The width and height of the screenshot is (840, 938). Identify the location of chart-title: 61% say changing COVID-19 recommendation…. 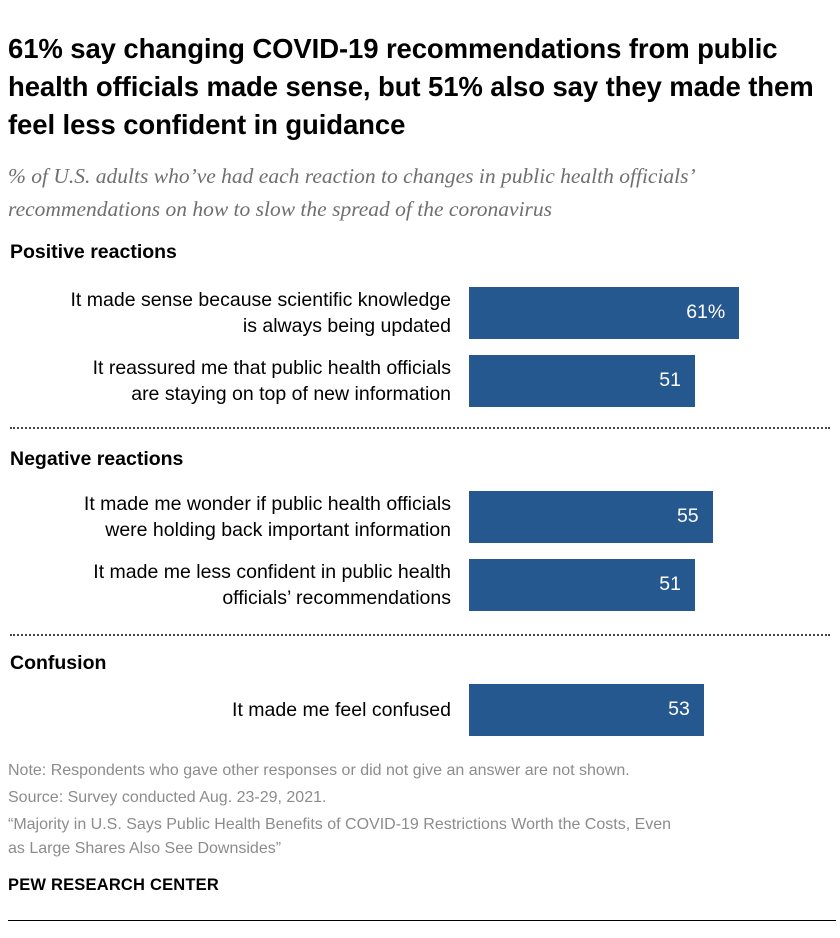
(411, 86).